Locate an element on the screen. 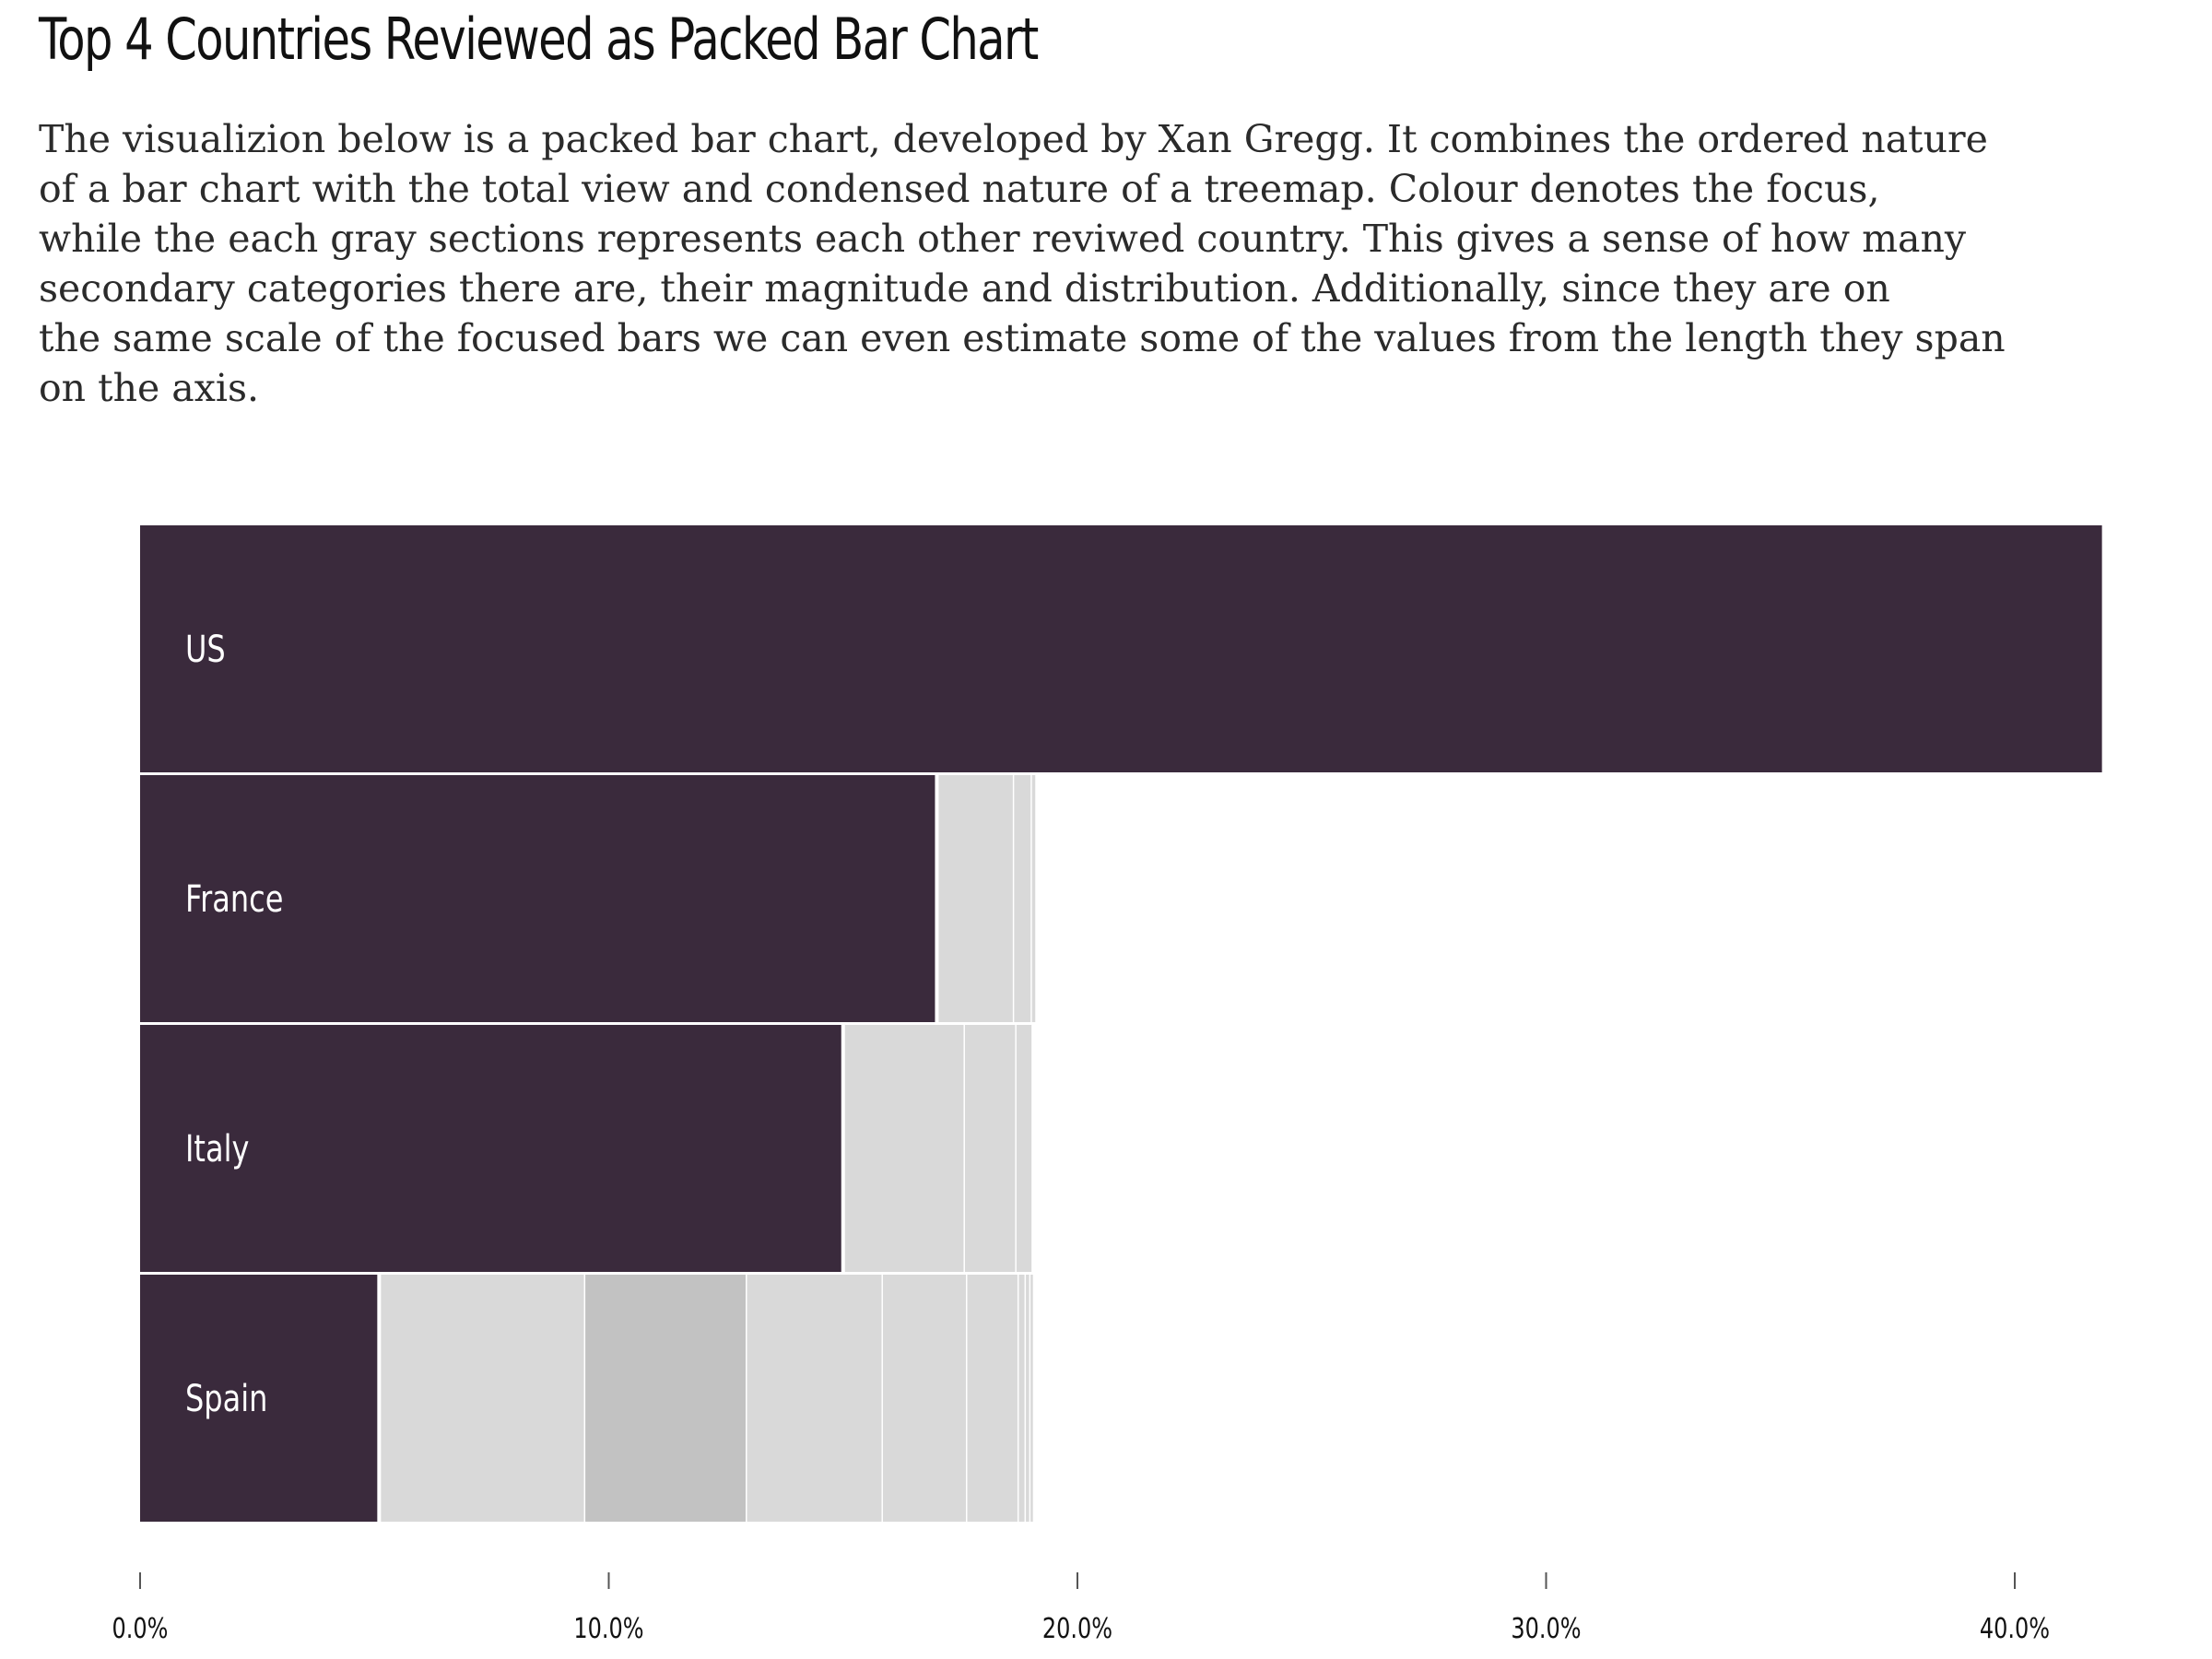 This screenshot has height=1659, width=2212. bar-label-italy: Italy is located at coordinates (217, 1148).